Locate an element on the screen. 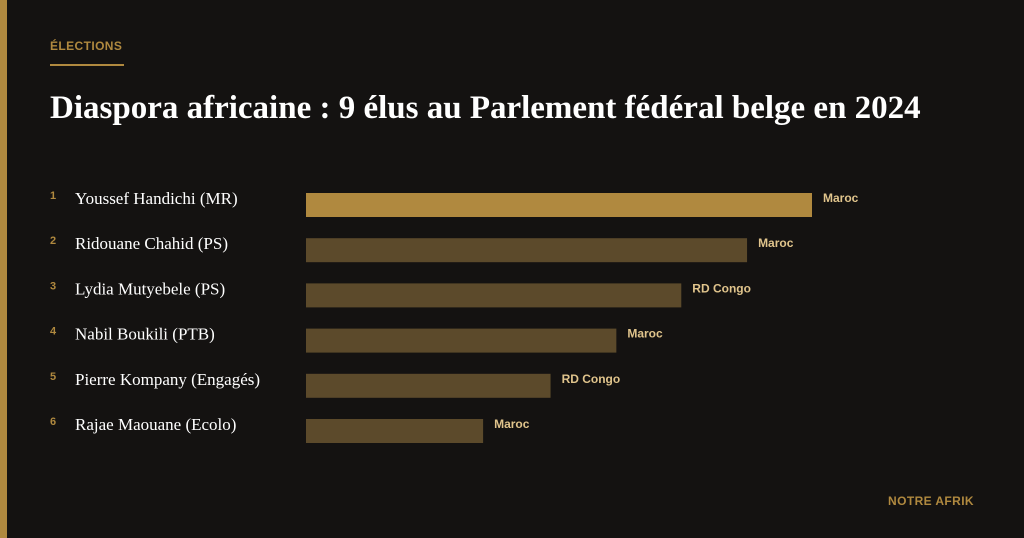  accent-bar is located at coordinates (3, 269).